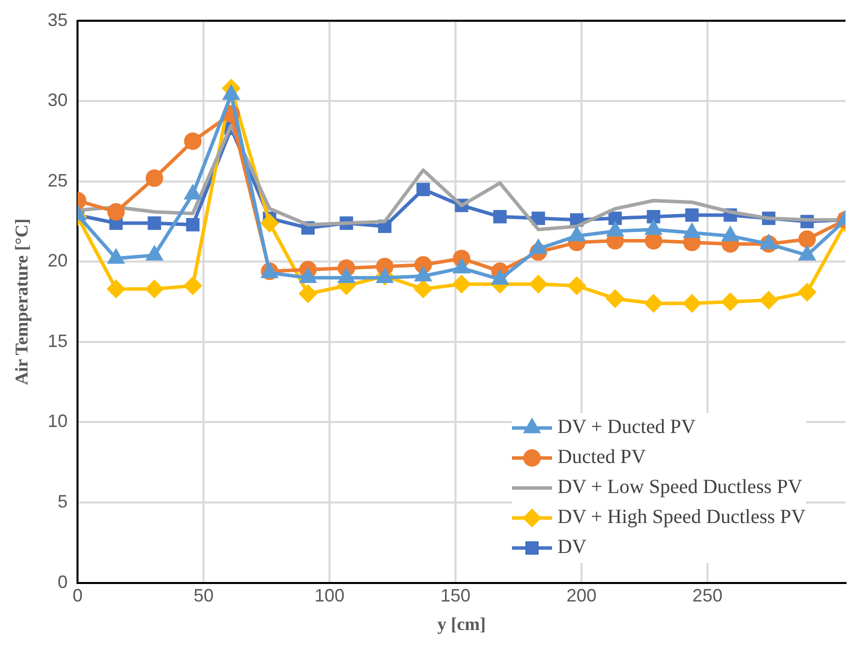 This screenshot has width=856, height=648. What do you see at coordinates (204, 596) in the screenshot?
I see `x-tick-label: 50` at bounding box center [204, 596].